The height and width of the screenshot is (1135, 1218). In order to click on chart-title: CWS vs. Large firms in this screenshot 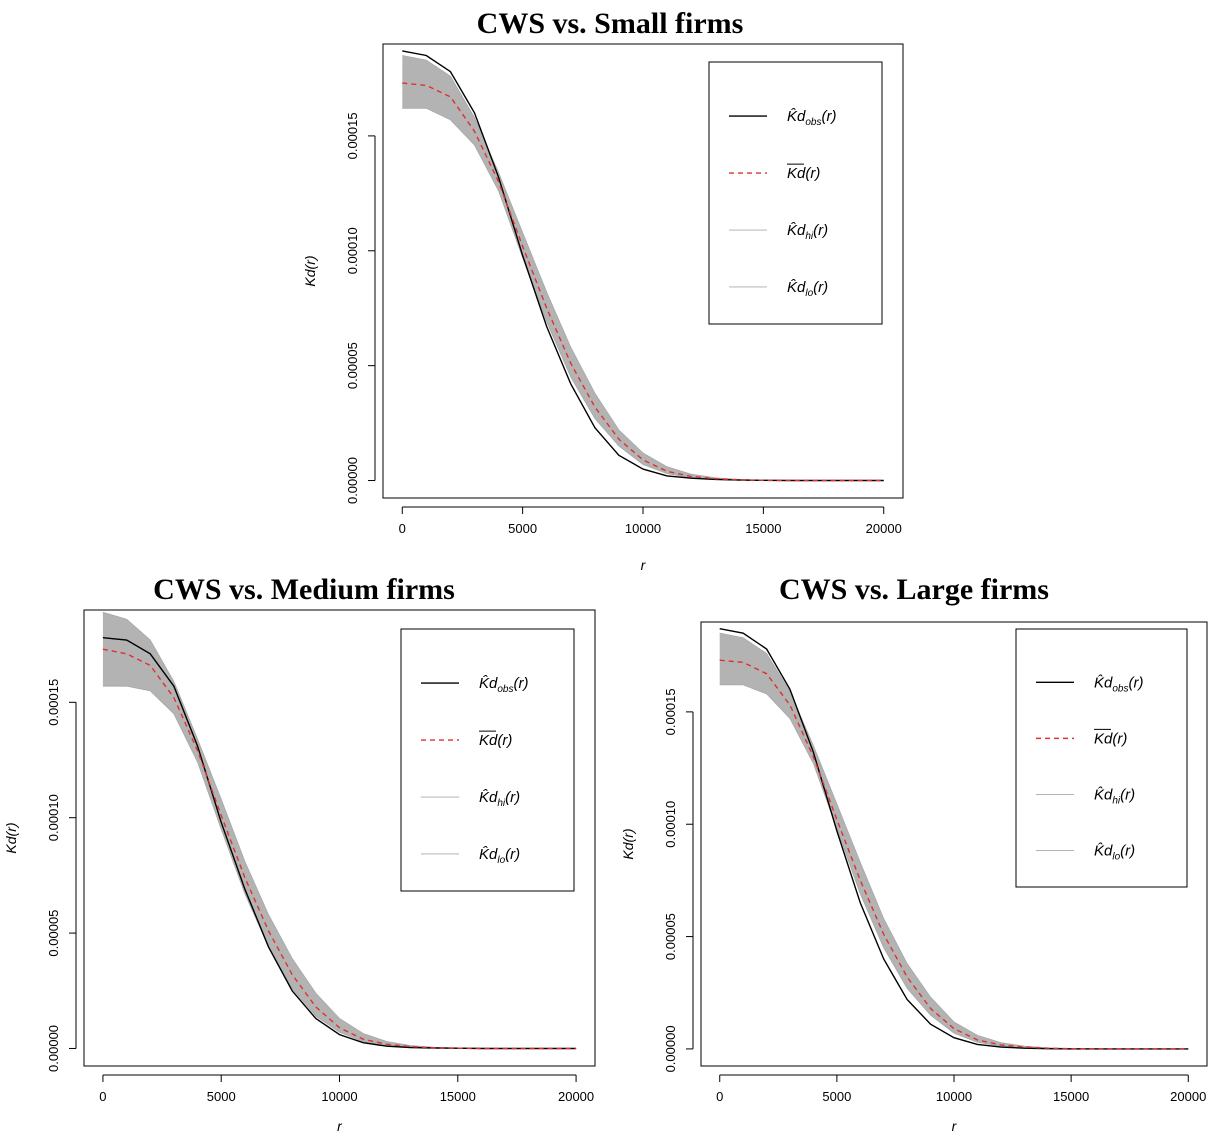, I will do `click(914, 589)`.